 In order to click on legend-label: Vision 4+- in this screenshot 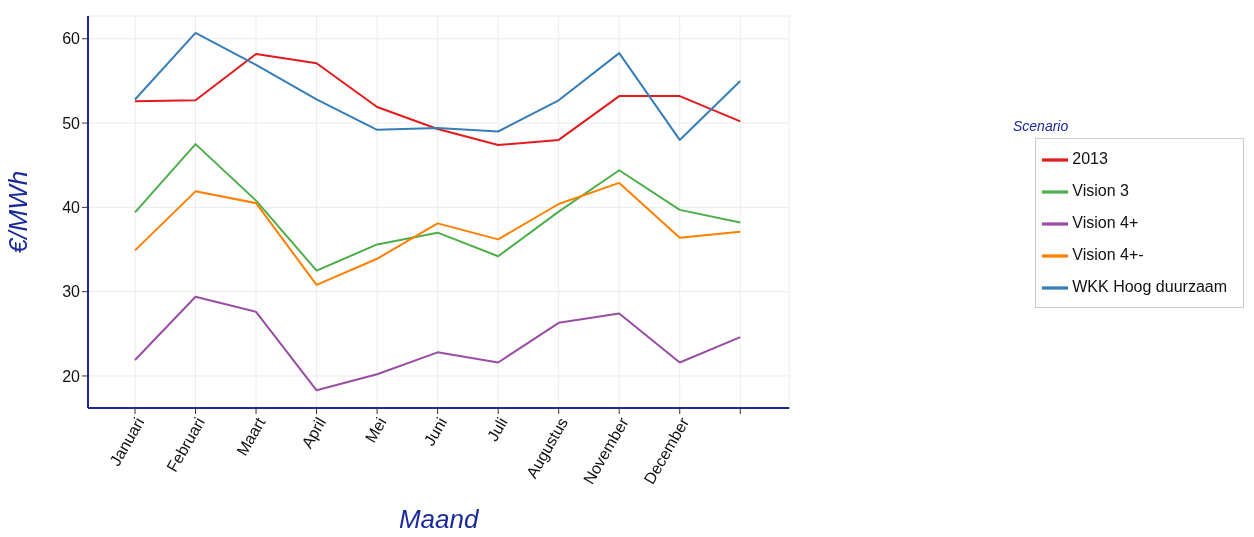, I will do `click(1108, 254)`.